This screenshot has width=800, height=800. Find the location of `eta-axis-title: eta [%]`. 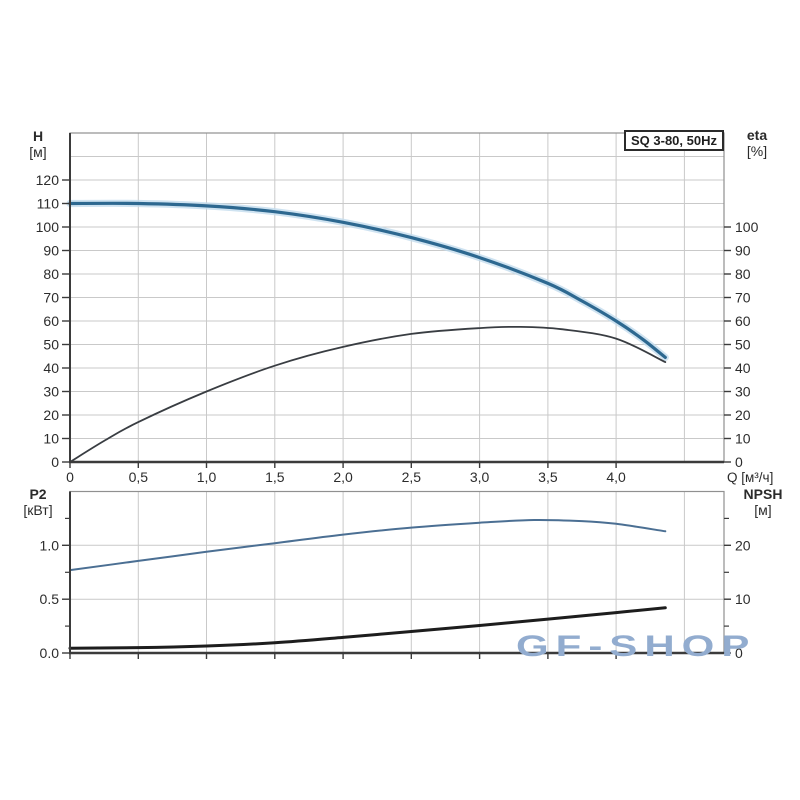

eta-axis-title: eta [%] is located at coordinates (757, 143).